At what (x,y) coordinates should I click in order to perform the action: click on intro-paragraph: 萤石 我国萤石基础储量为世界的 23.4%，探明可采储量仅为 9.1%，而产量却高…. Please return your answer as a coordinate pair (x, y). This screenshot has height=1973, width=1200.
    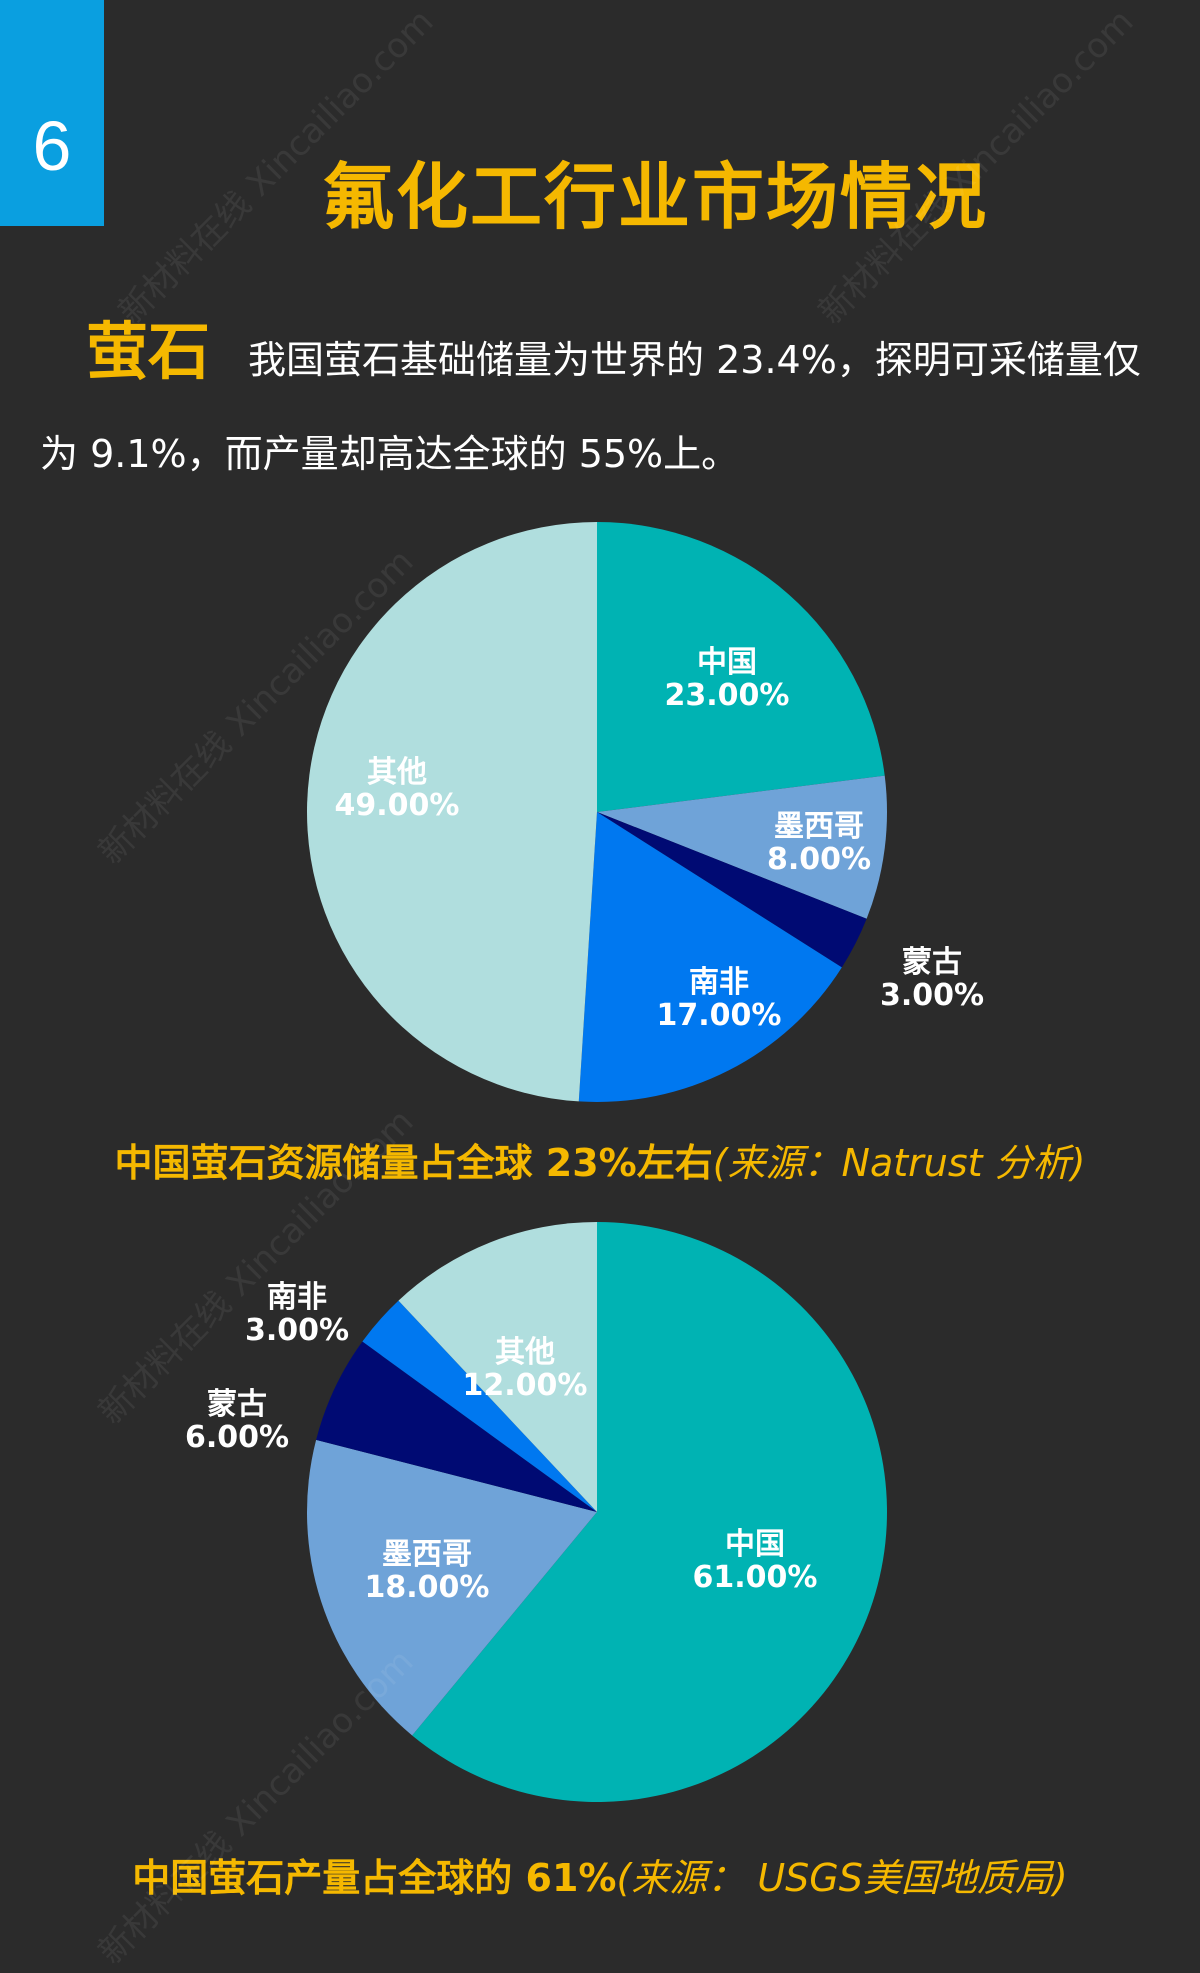
    Looking at the image, I should click on (605, 403).